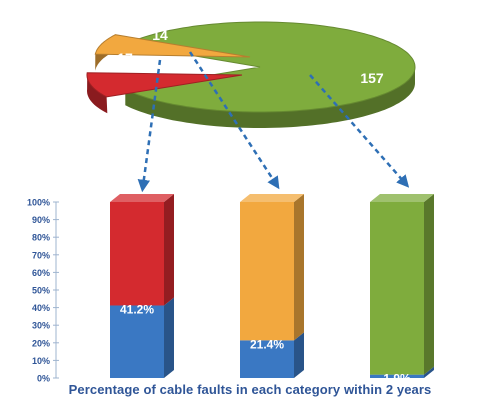  I want to click on bar-1-upper-top, so click(272, 198).